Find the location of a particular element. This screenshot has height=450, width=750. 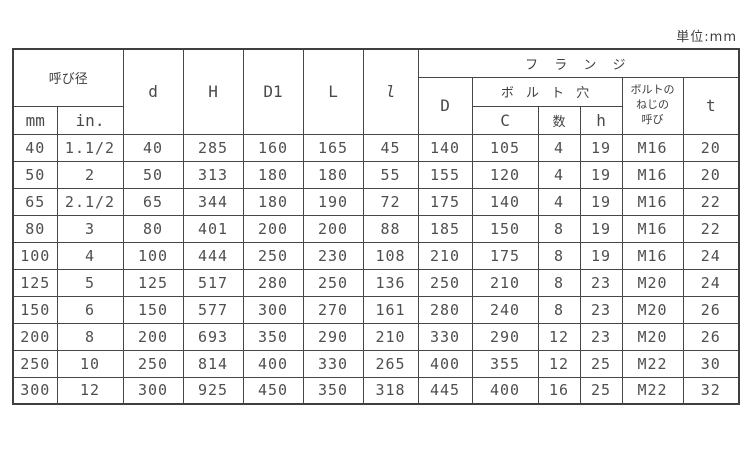

header-bolt-holes: ボ ル ト 穴 is located at coordinates (547, 91).